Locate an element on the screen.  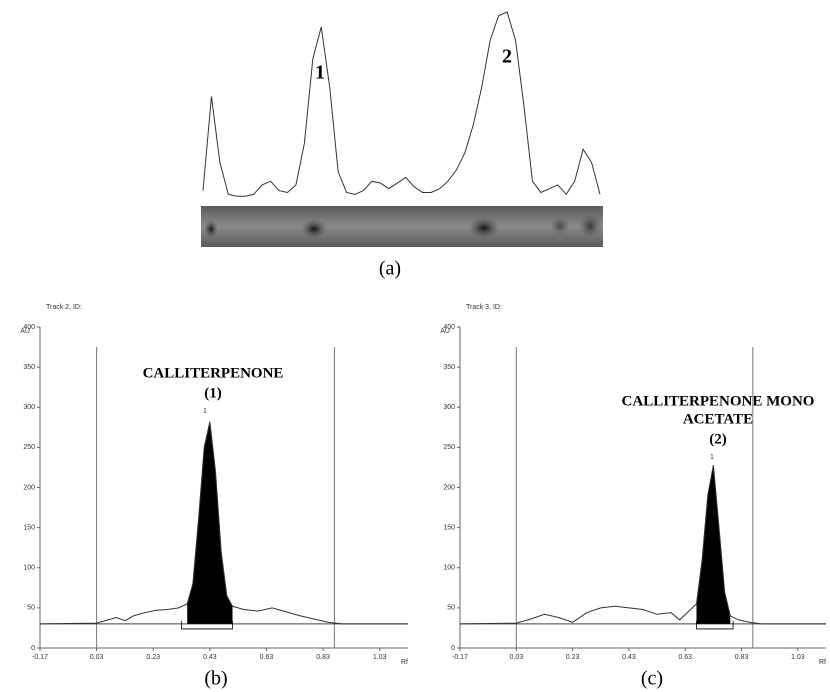
tlc-plate is located at coordinates (402, 226).